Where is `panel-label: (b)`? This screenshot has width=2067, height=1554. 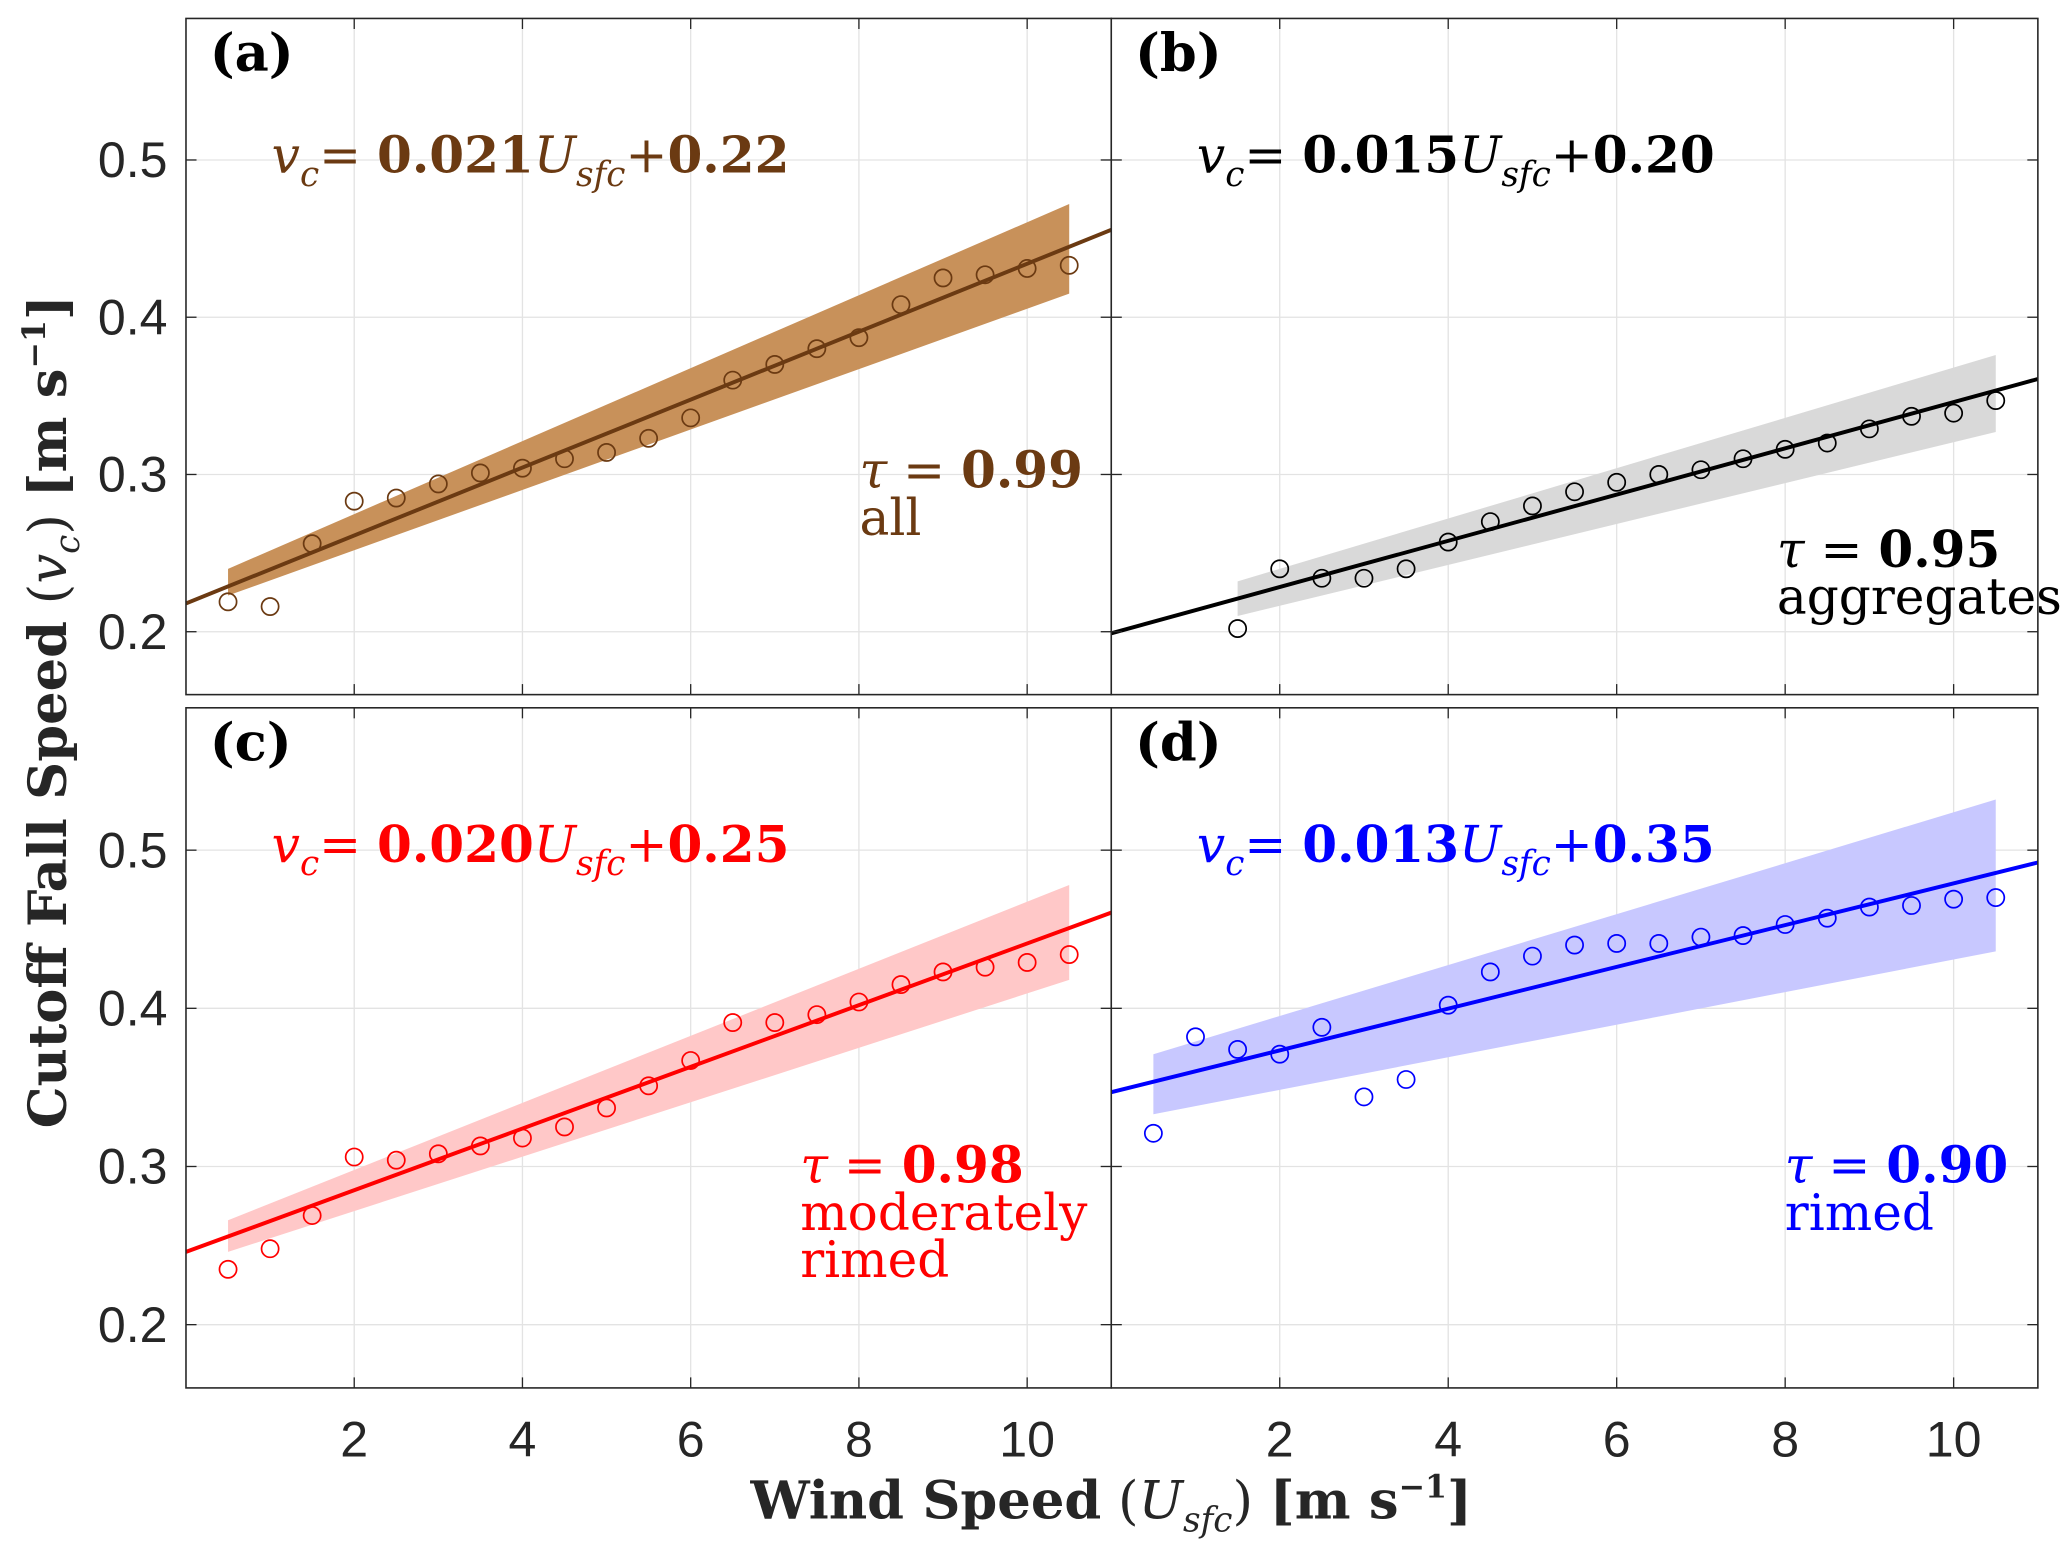 panel-label: (b) is located at coordinates (1178, 53).